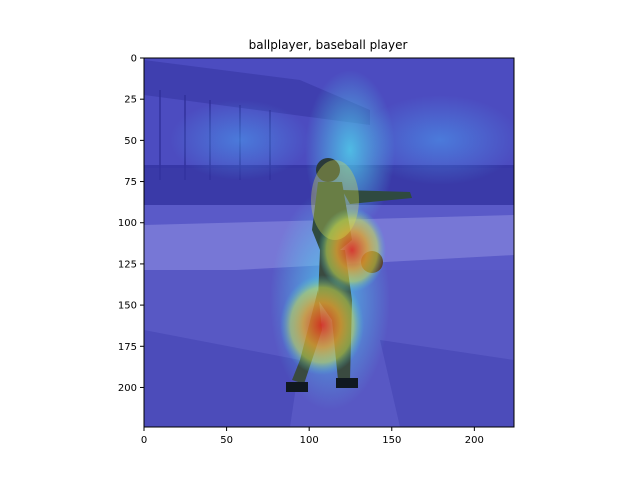  I want to click on y-tick-label: 25, so click(130, 100).